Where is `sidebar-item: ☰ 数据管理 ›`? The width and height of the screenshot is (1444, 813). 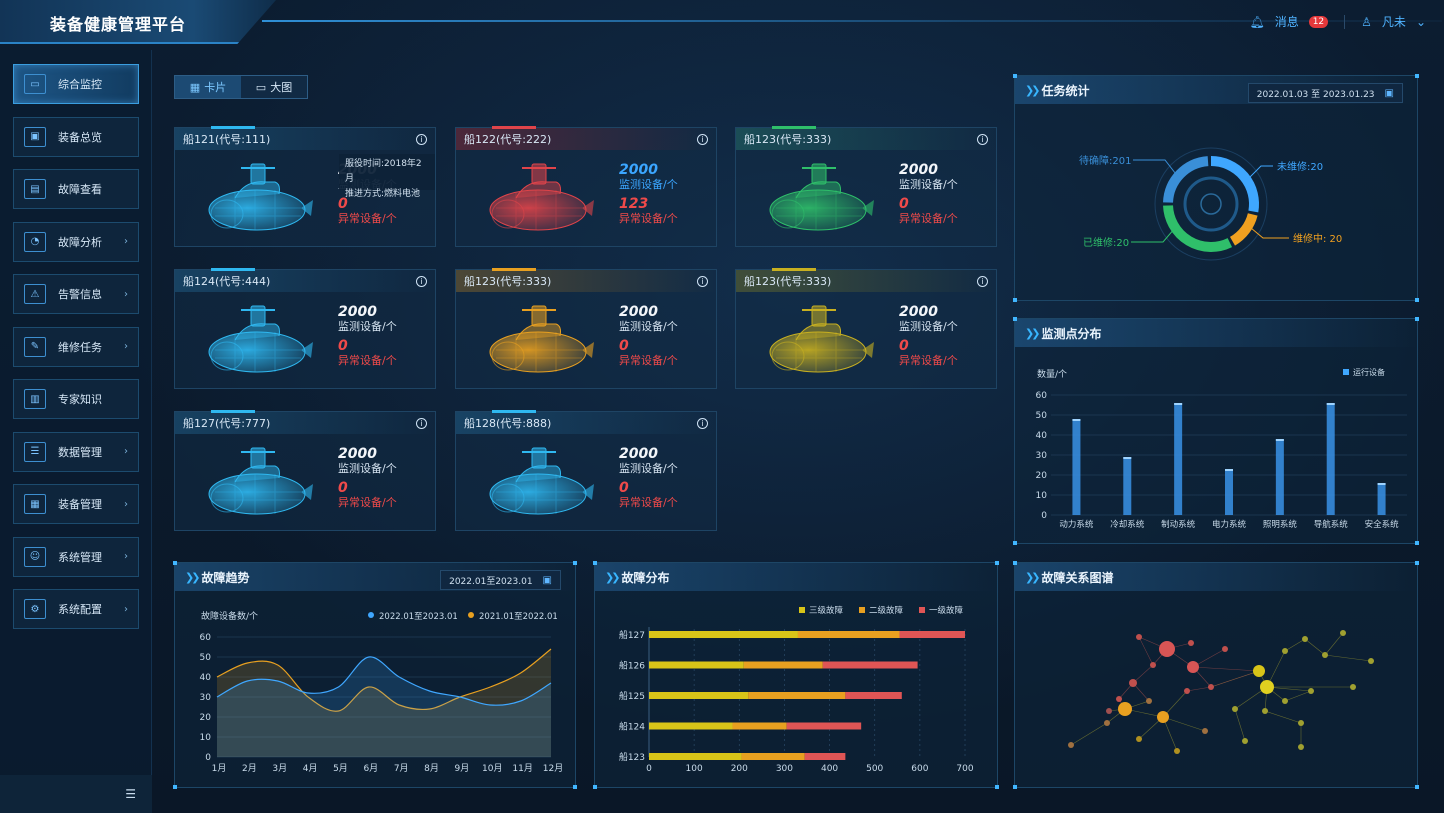
sidebar-item: ☰ 数据管理 › is located at coordinates (76, 451).